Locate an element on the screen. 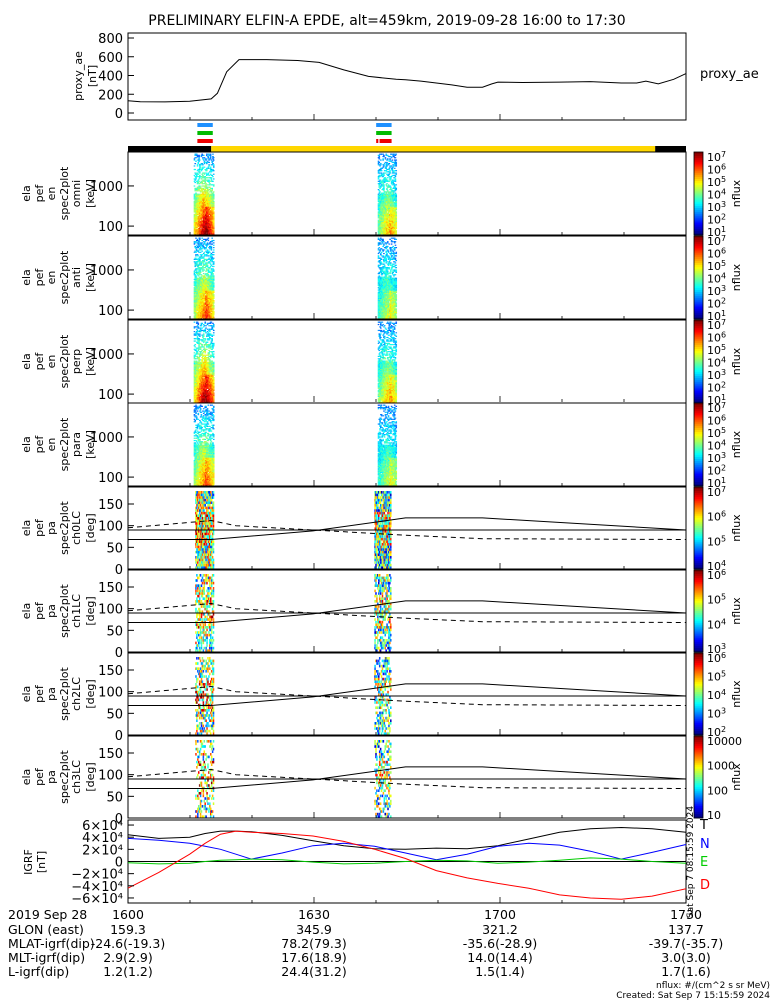 This screenshot has height=1000, width=775. colorbar-tick-label: 102 is located at coordinates (716, 220).